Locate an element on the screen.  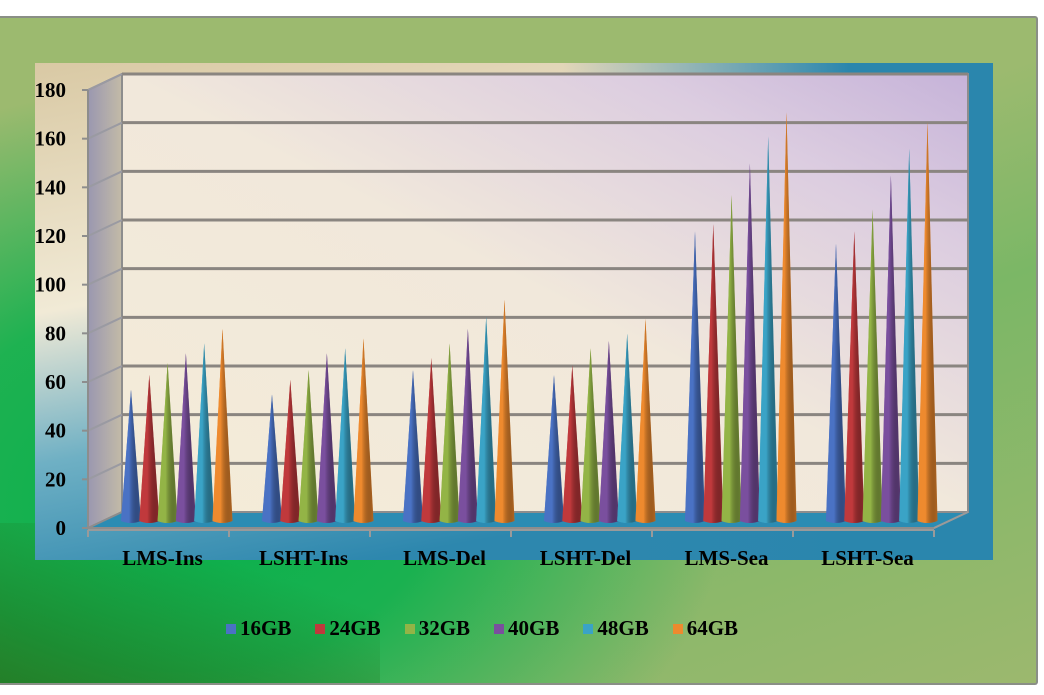
legend-swatch-40gb is located at coordinates (499, 628).